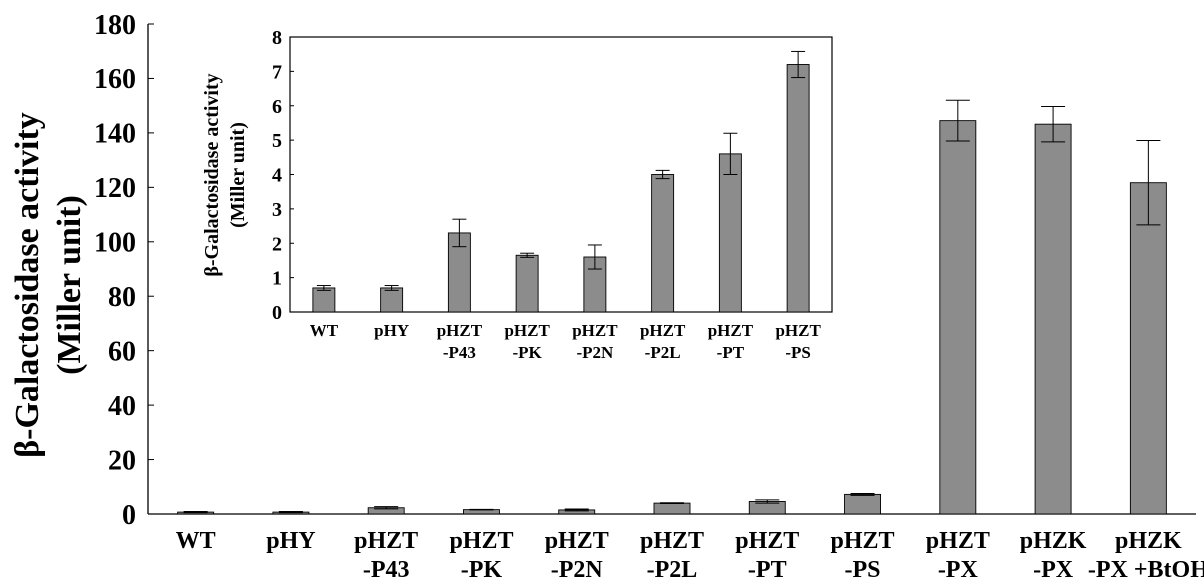 This screenshot has width=1204, height=584. I want to click on inset-y-tick-label: 0, so click(277, 313).